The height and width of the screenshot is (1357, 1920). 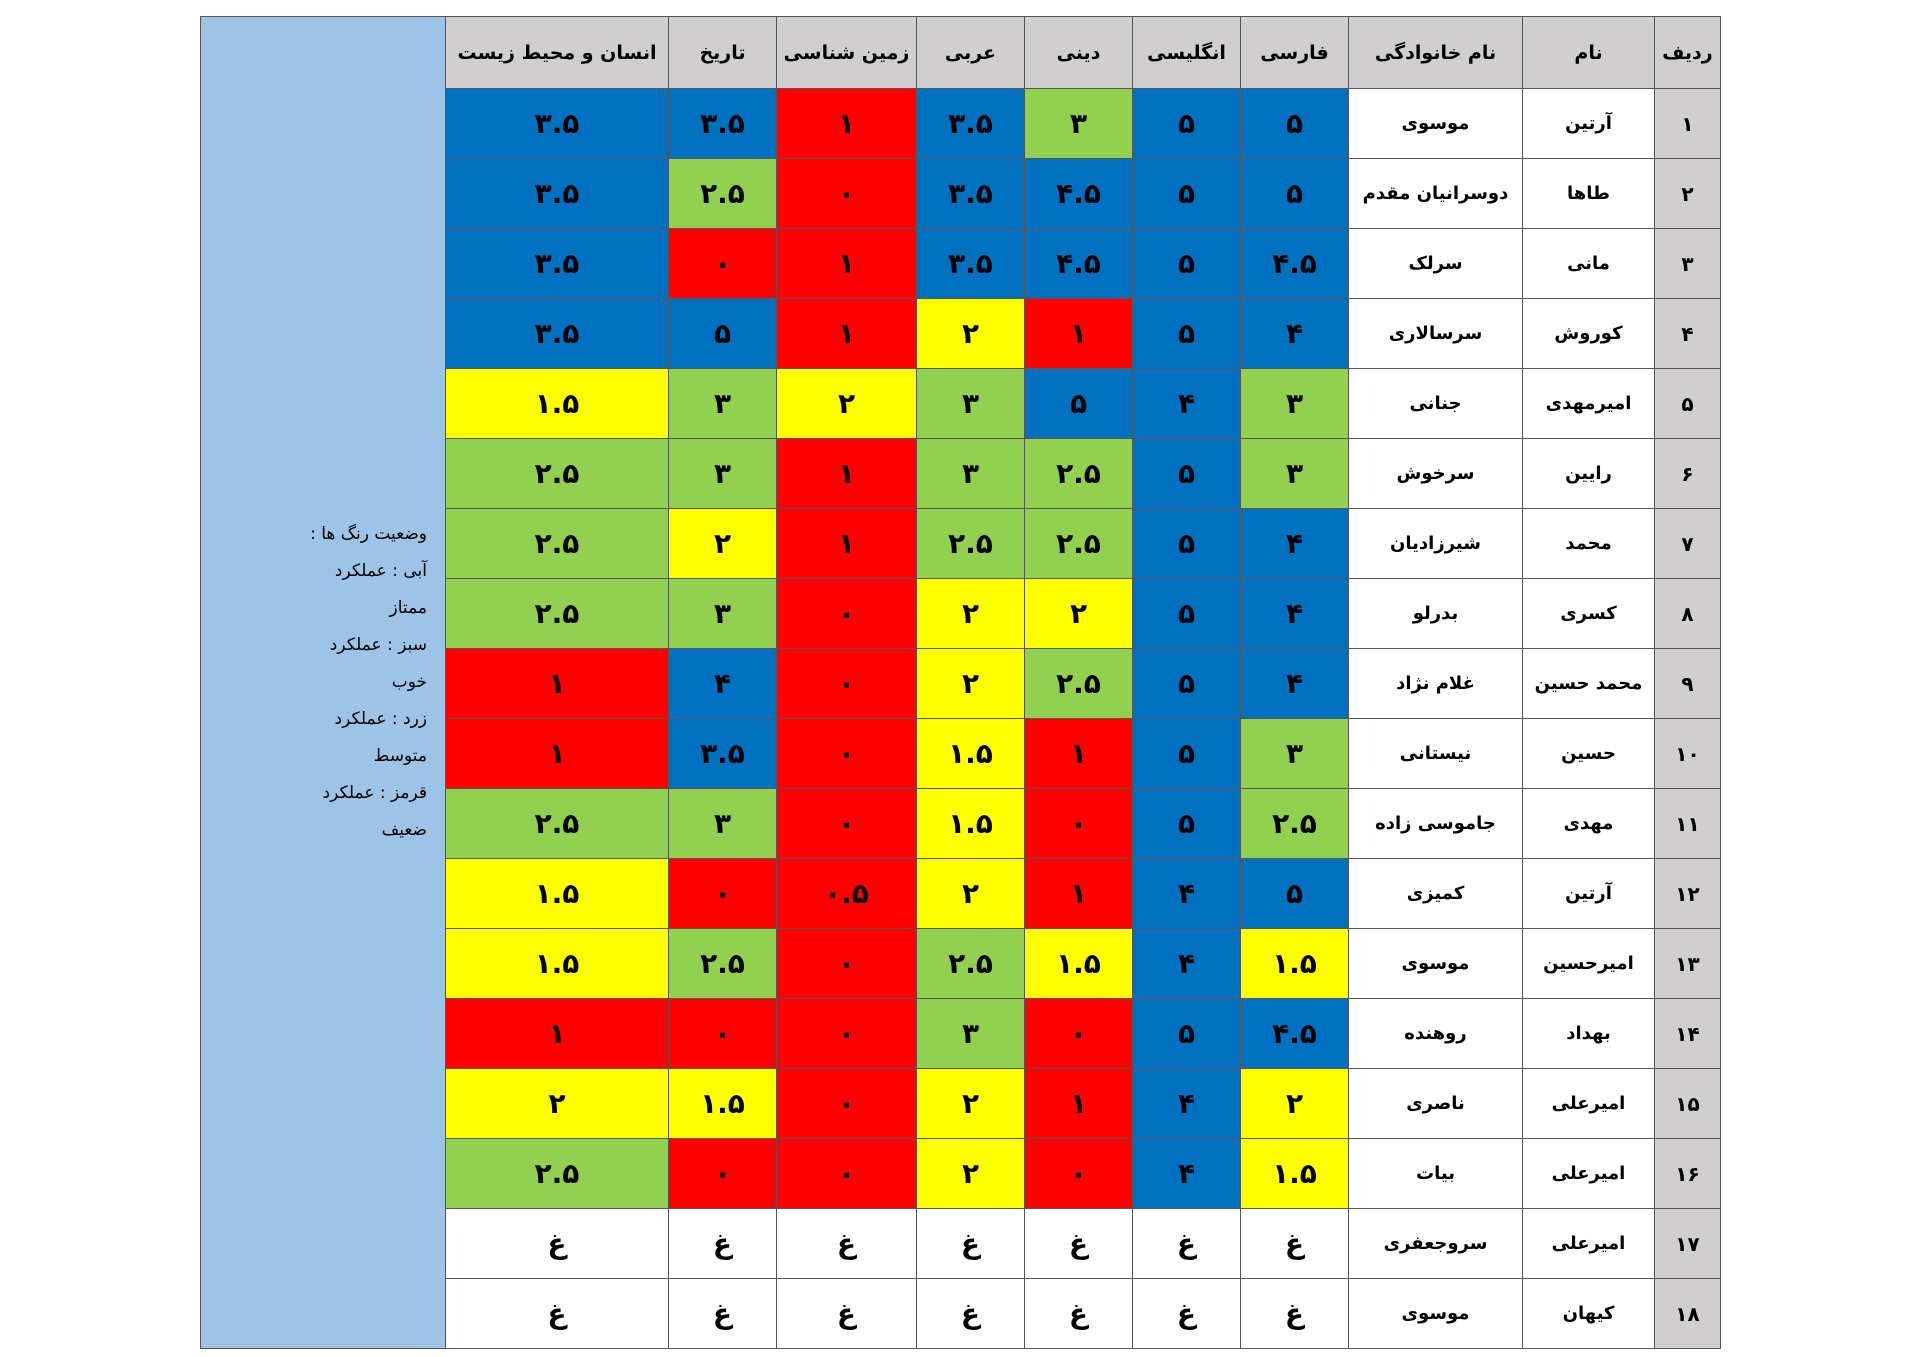 I want to click on student-row: ۱۸ کیهان موسوی غ غ غ غ غ غ غ, so click(x=961, y=1313).